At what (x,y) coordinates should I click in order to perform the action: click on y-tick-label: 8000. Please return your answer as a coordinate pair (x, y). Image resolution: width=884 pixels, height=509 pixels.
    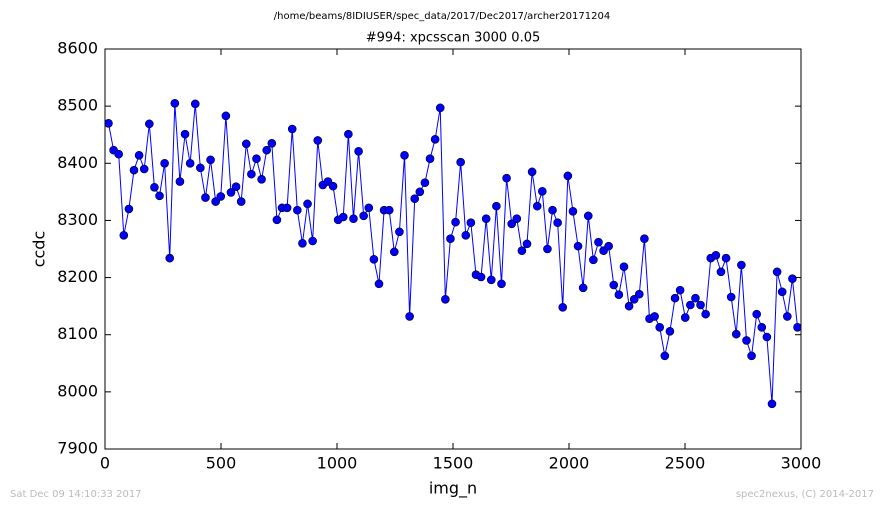
    Looking at the image, I should click on (77, 390).